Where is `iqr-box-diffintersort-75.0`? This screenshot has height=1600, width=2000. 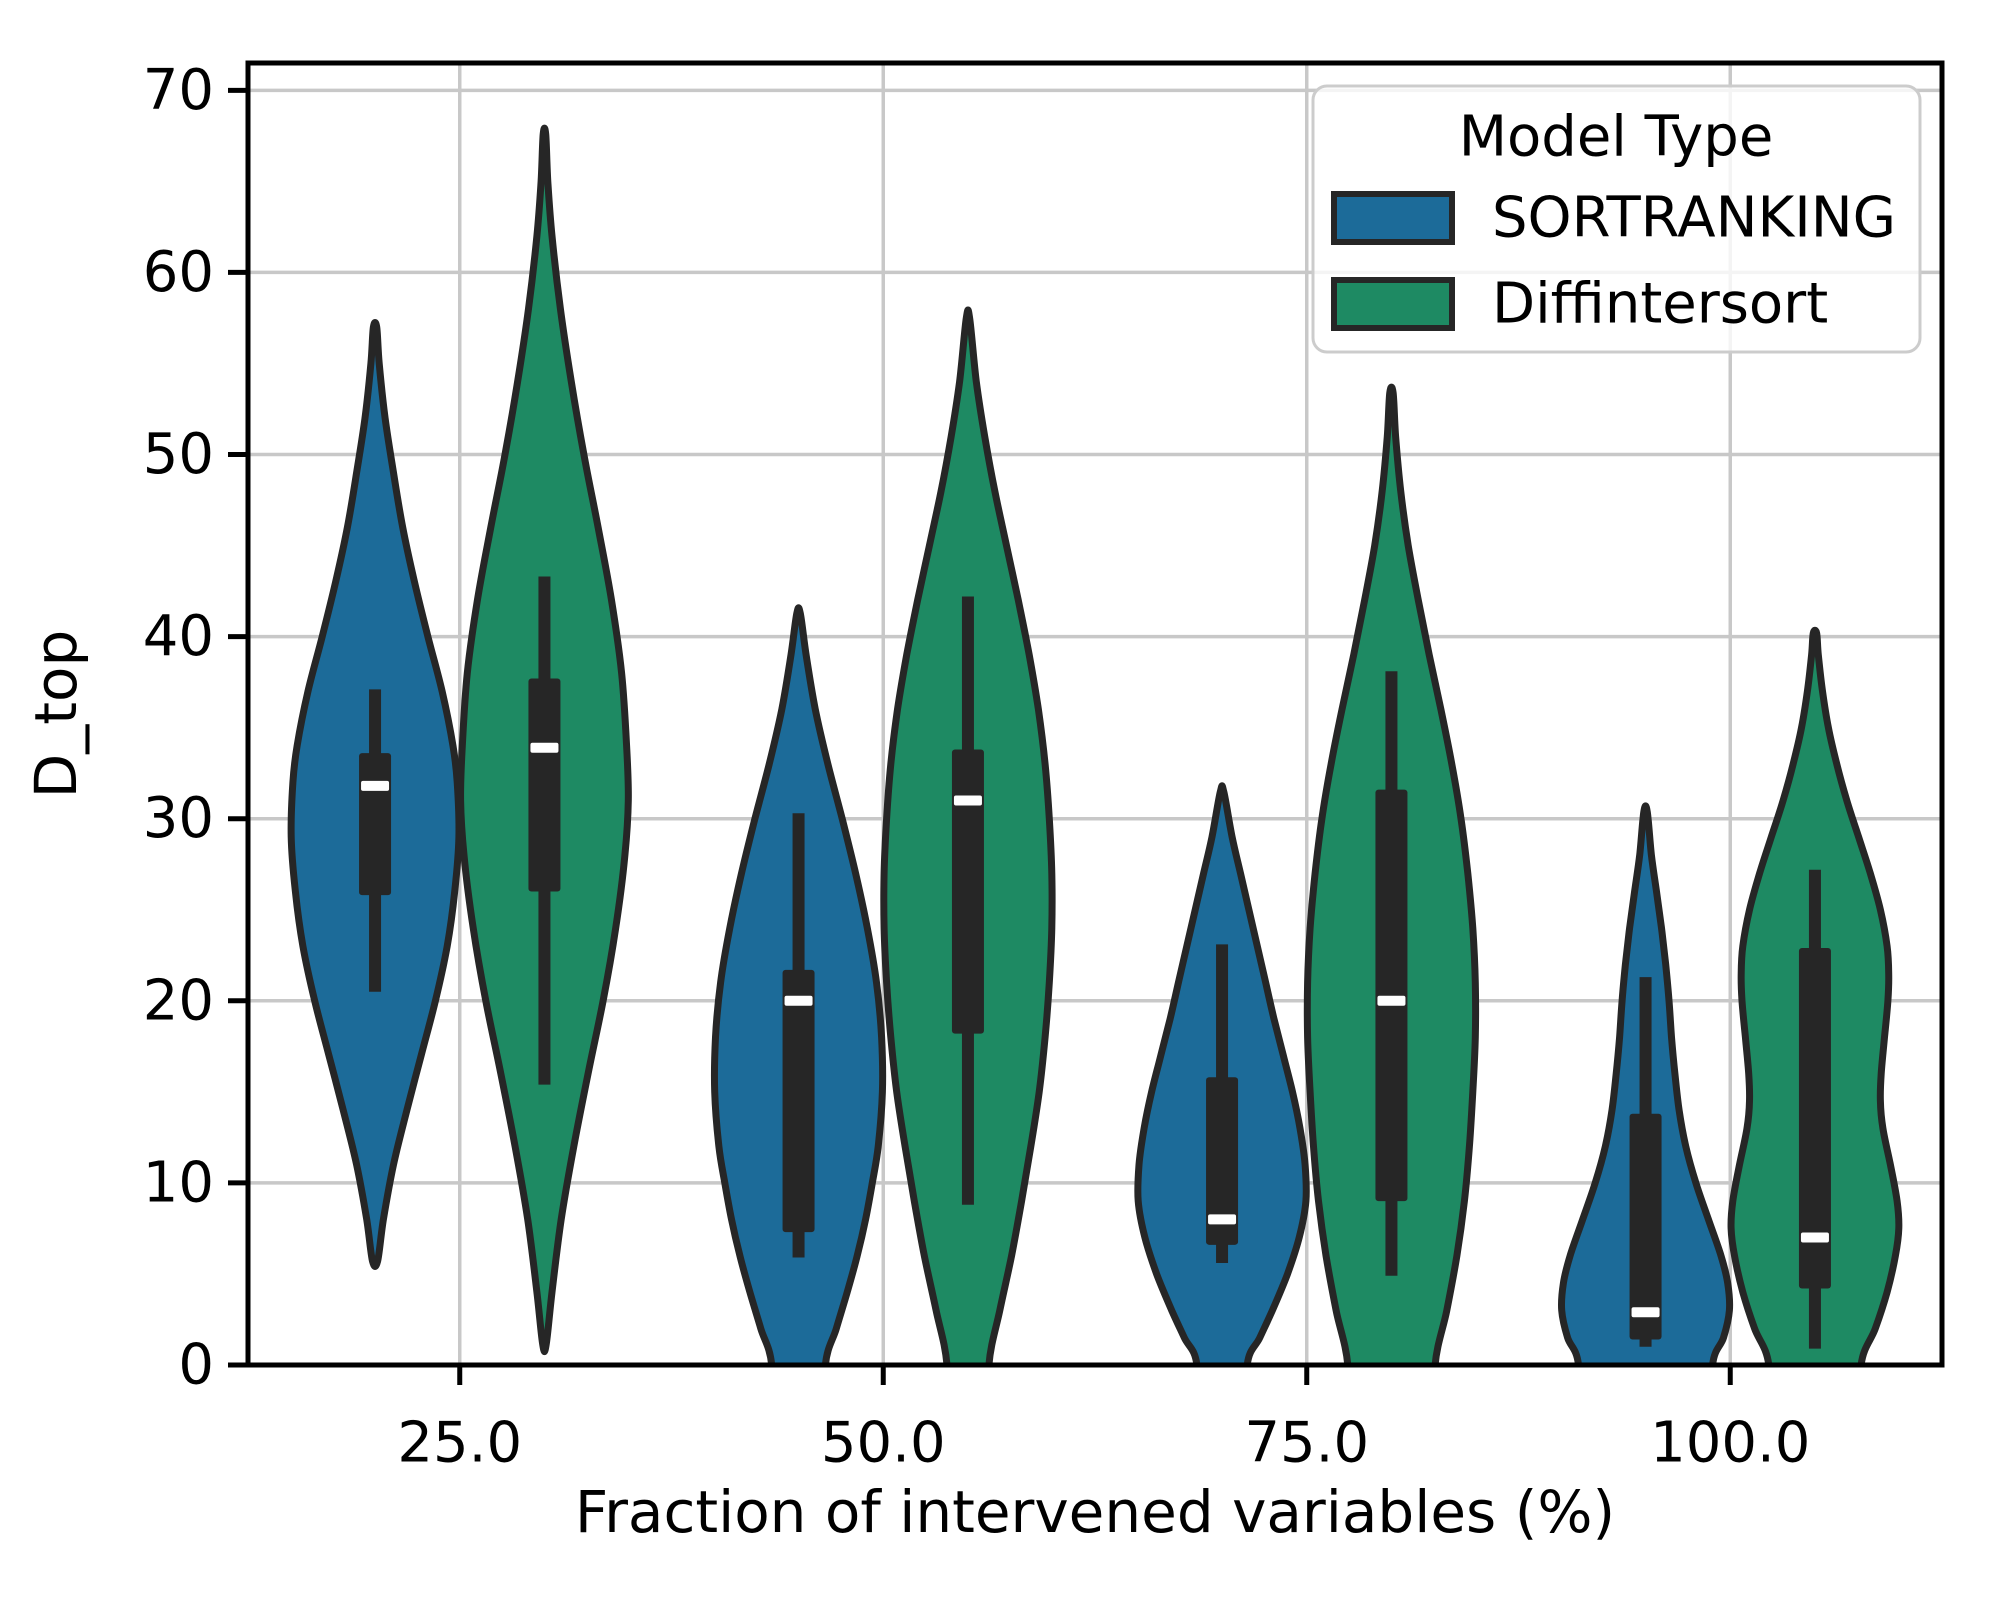
iqr-box-diffintersort-75.0 is located at coordinates (1391, 995).